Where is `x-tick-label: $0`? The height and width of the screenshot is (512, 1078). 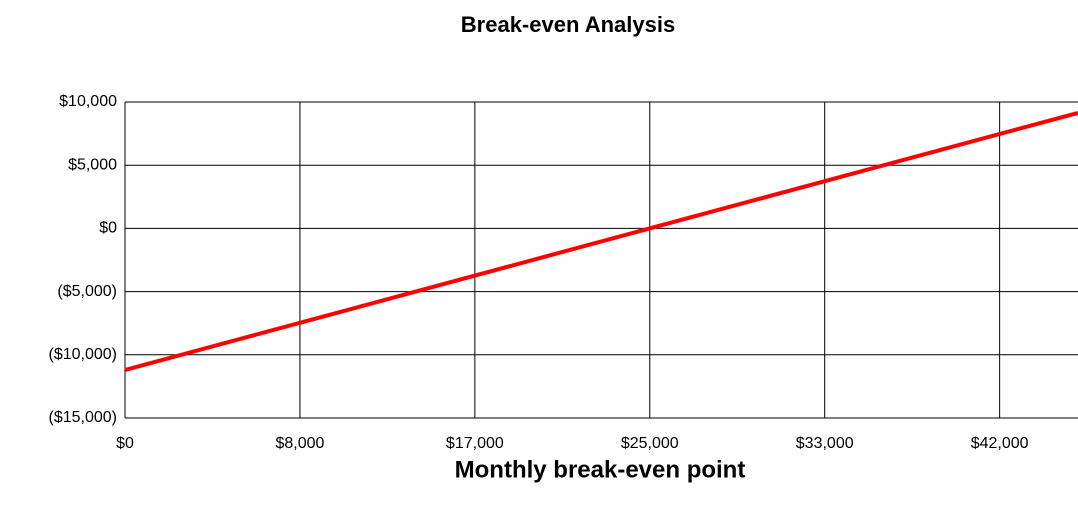 x-tick-label: $0 is located at coordinates (125, 443).